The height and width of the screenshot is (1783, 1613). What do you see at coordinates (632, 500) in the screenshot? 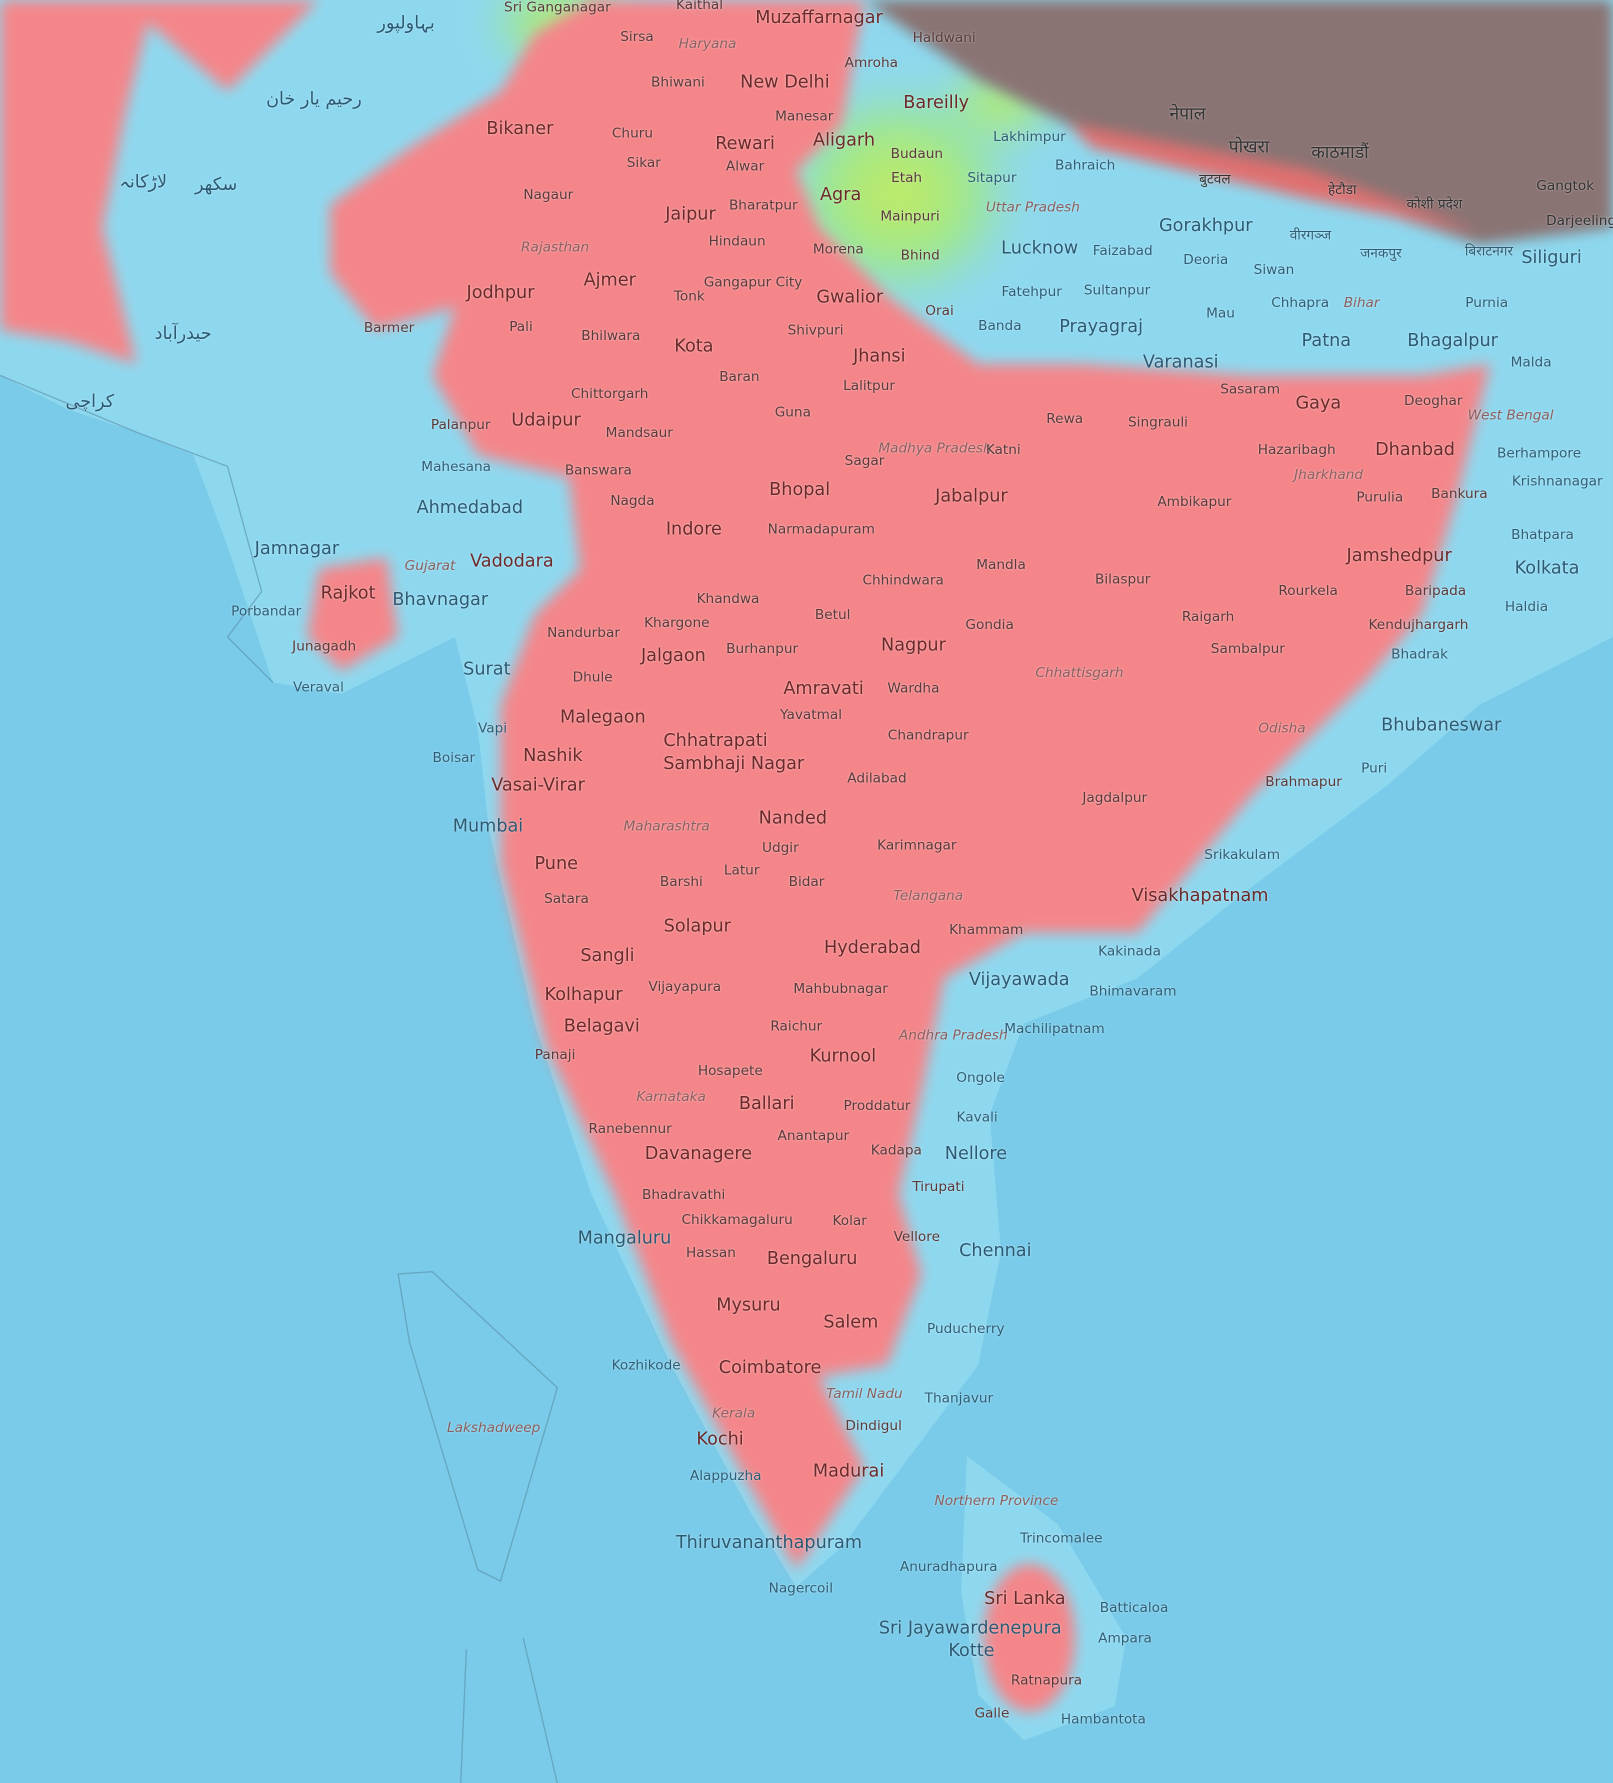
I see `place-label: Nagda` at bounding box center [632, 500].